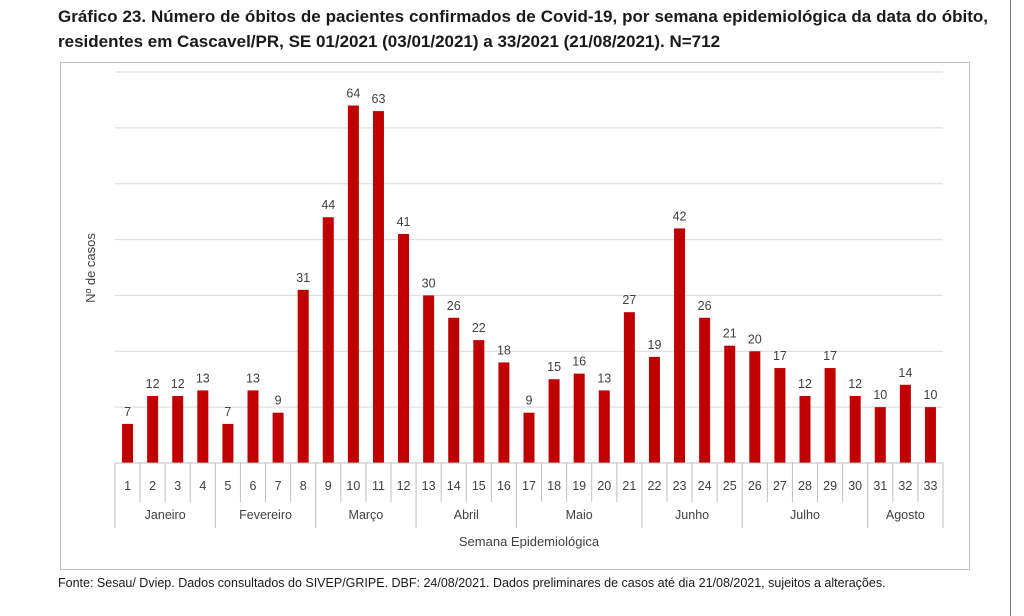 The width and height of the screenshot is (1024, 616). Describe the element at coordinates (429, 486) in the screenshot. I see `x-tick-label: 13` at that location.